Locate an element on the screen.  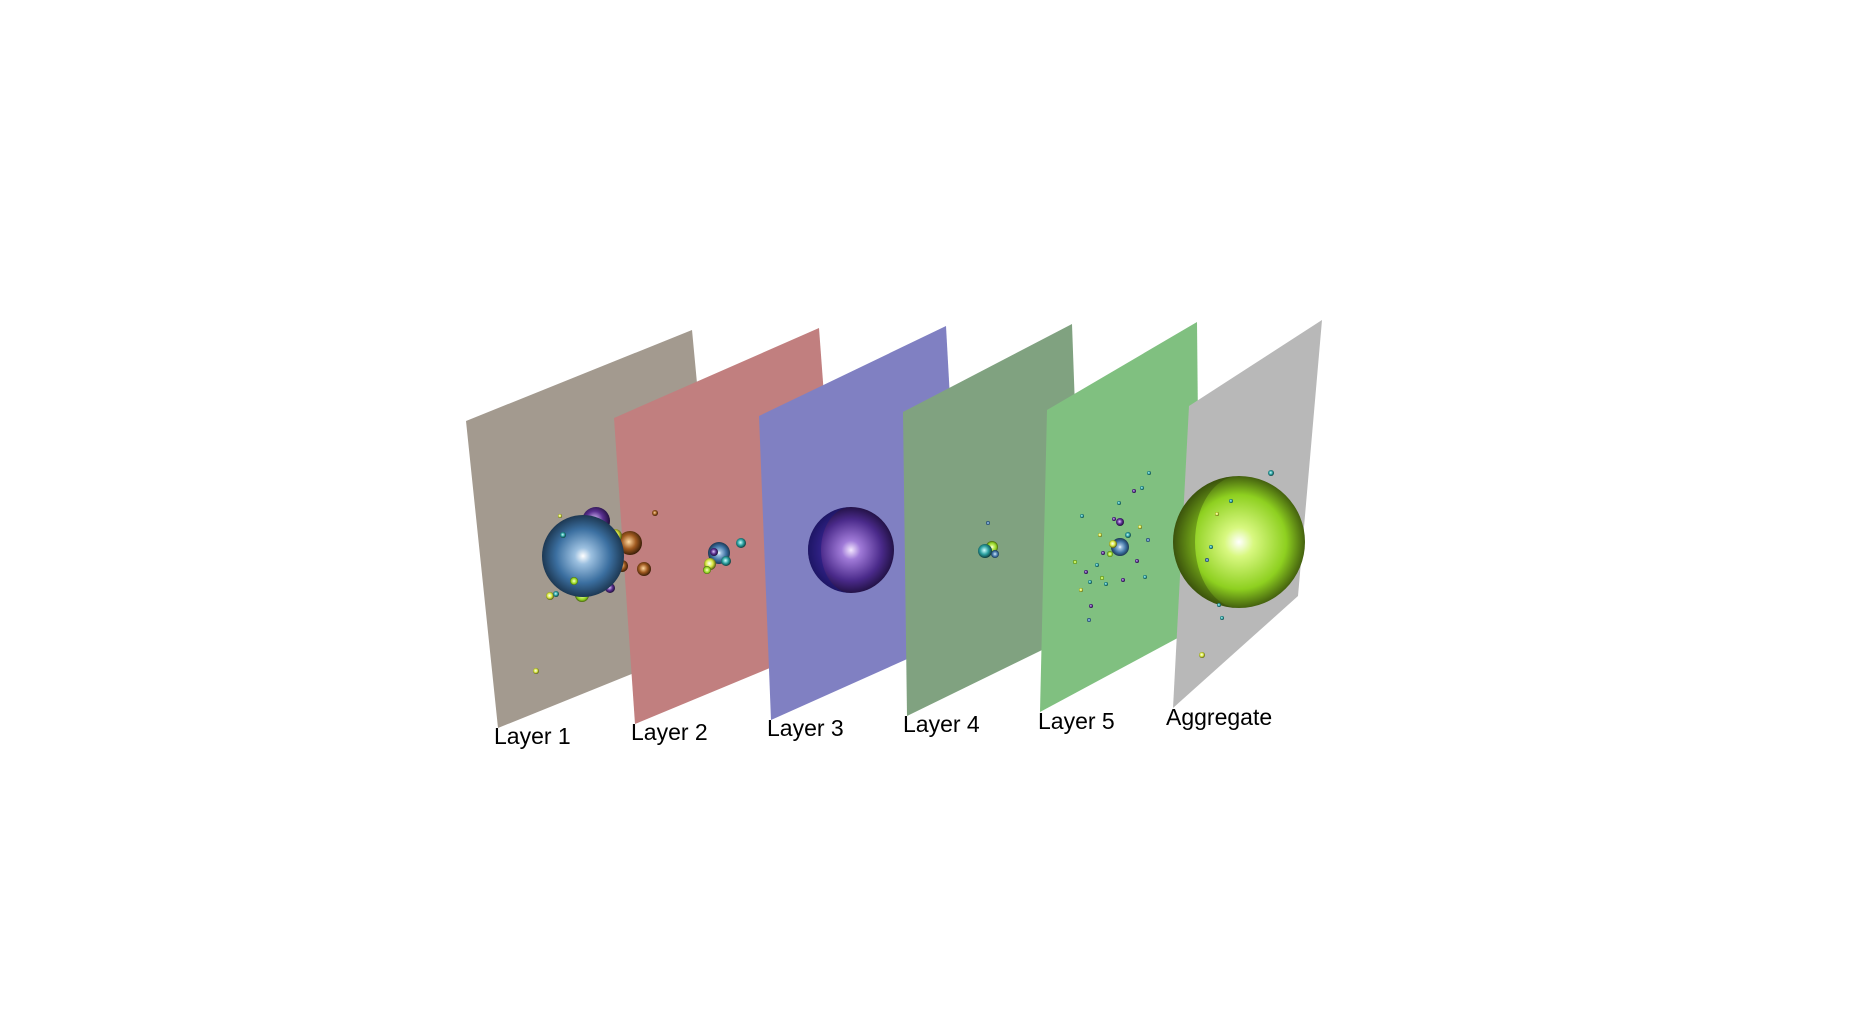
label-layer-2: Layer 2 is located at coordinates (669, 732).